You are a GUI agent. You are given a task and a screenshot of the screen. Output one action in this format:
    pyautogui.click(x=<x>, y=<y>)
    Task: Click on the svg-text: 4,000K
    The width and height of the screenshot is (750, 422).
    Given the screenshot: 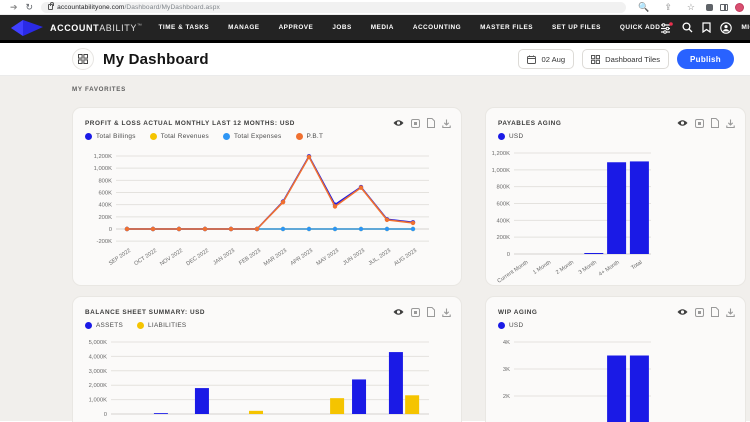 What is the action you would take?
    pyautogui.click(x=98, y=357)
    